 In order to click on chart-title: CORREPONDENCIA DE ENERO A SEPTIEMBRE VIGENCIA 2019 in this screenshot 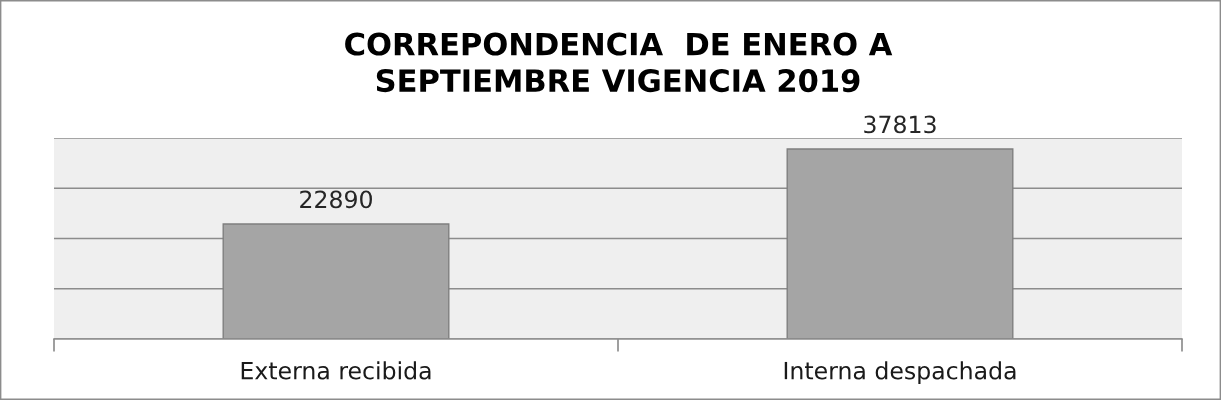, I will do `click(619, 62)`.